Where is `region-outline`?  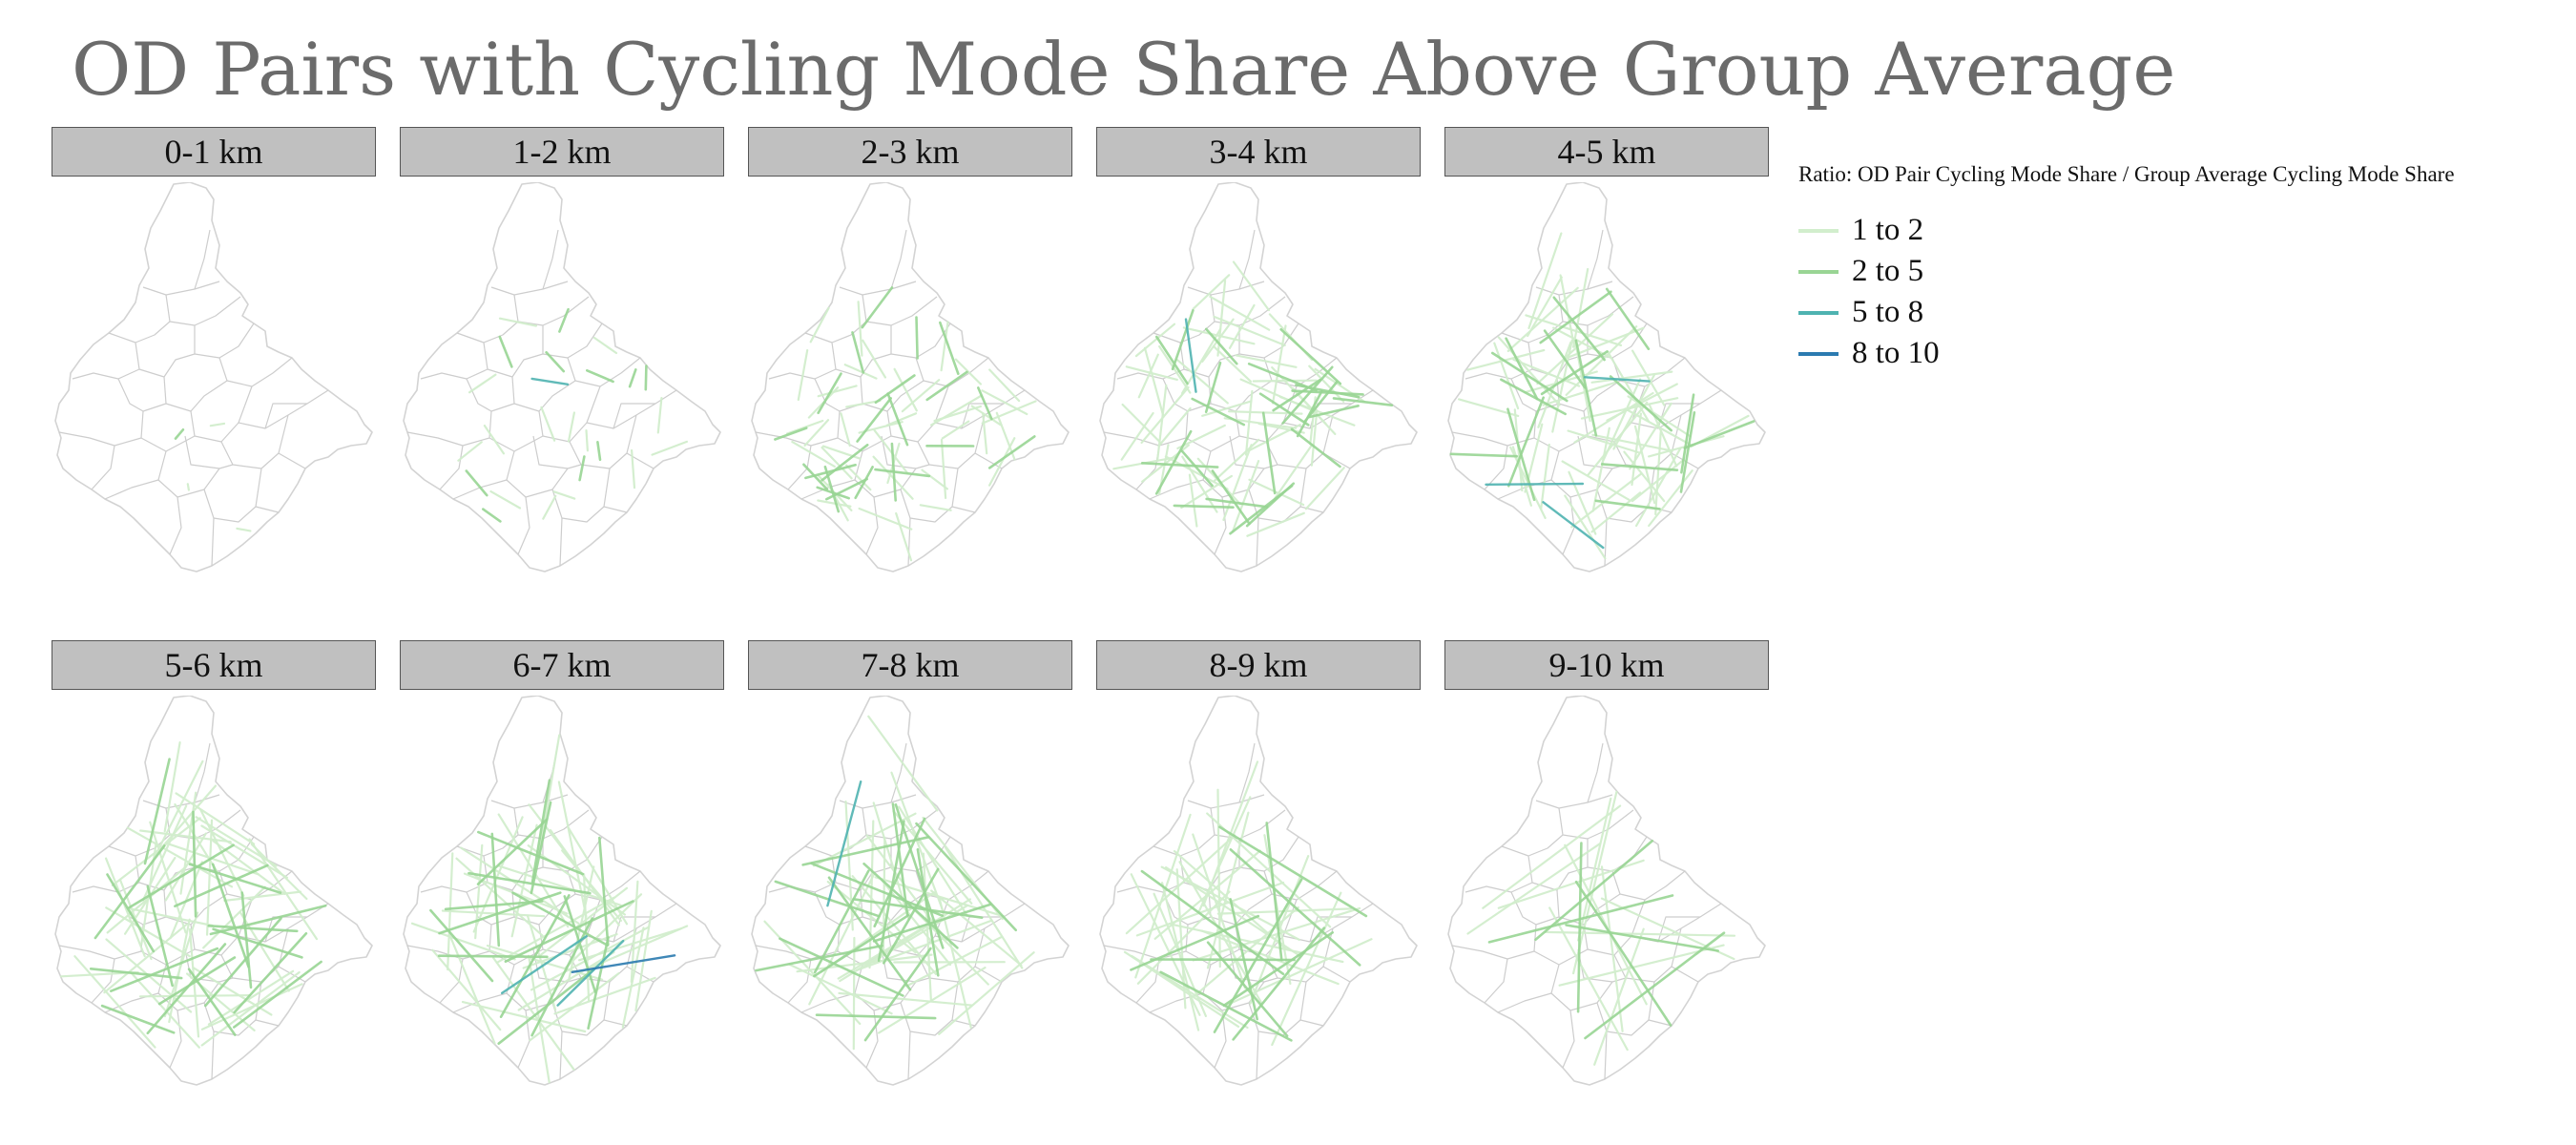 region-outline is located at coordinates (1606, 377).